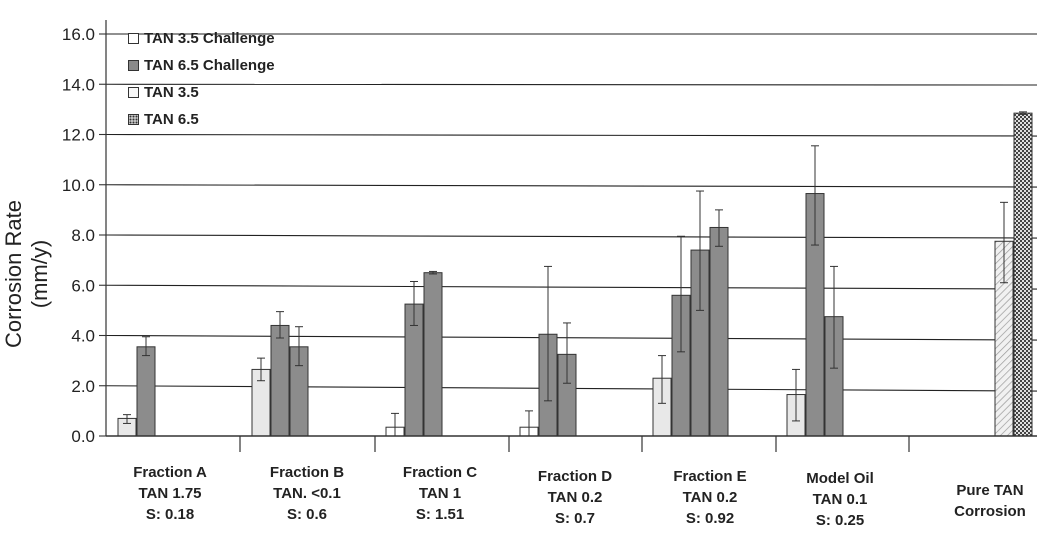 The image size is (1037, 543). I want to click on category-label-line: TAN 1, so click(440, 493).